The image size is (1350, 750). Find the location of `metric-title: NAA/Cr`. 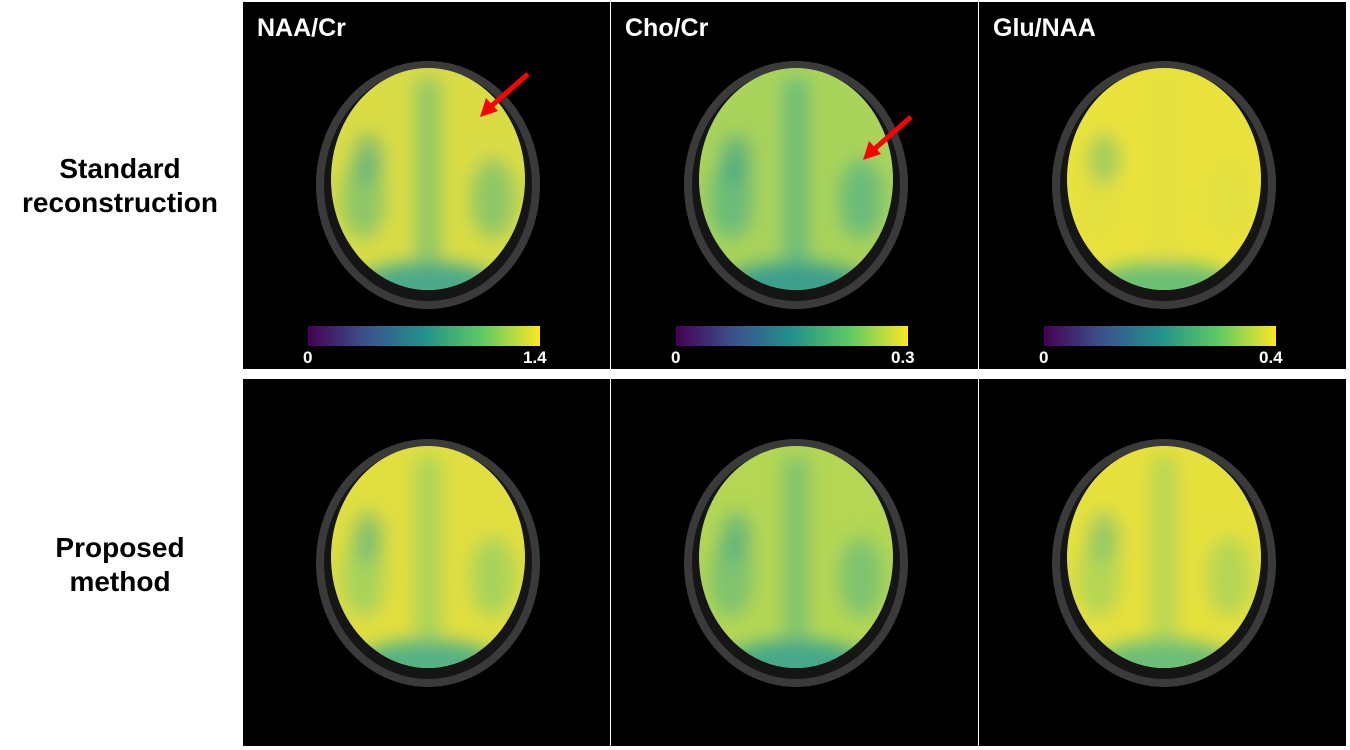

metric-title: NAA/Cr is located at coordinates (301, 28).